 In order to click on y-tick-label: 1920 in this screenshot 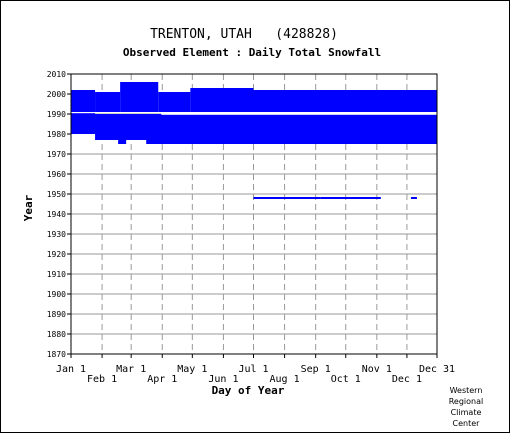, I will do `click(56, 254)`.